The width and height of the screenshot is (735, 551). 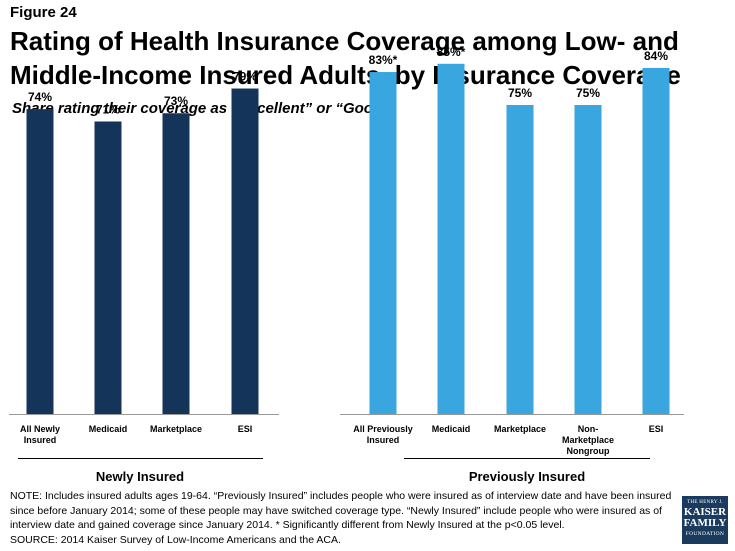 What do you see at coordinates (43, 12) in the screenshot?
I see `figure-label: Figure 24` at bounding box center [43, 12].